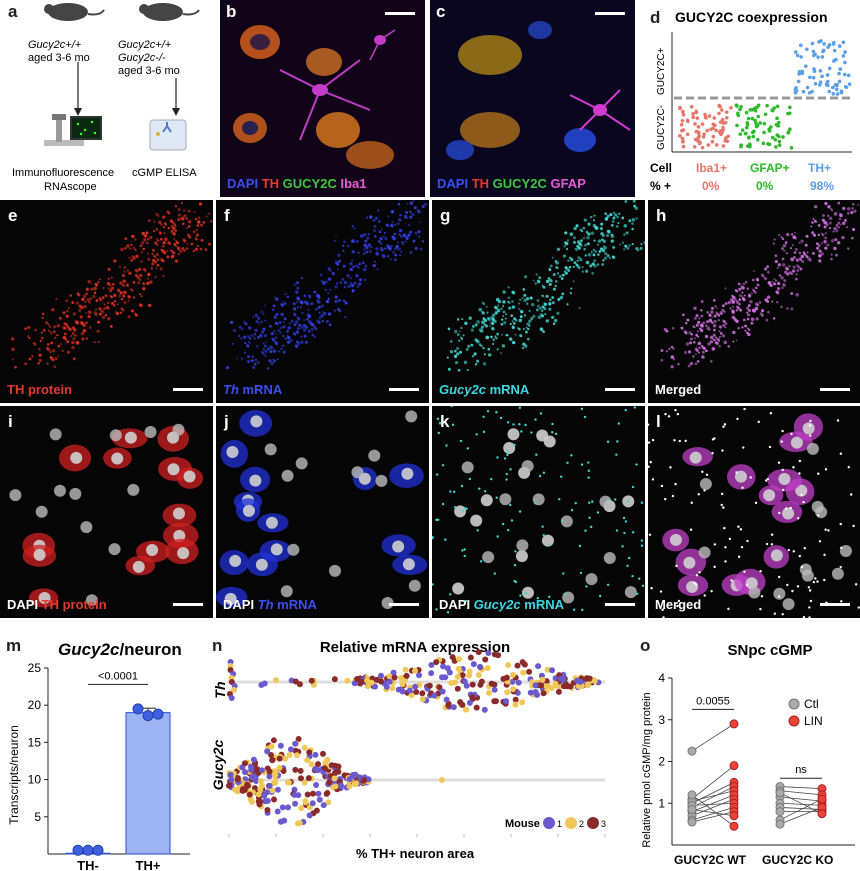 This screenshot has width=860, height=871. Describe the element at coordinates (118, 676) in the screenshot. I see `p-value-label: <0.0001` at that location.